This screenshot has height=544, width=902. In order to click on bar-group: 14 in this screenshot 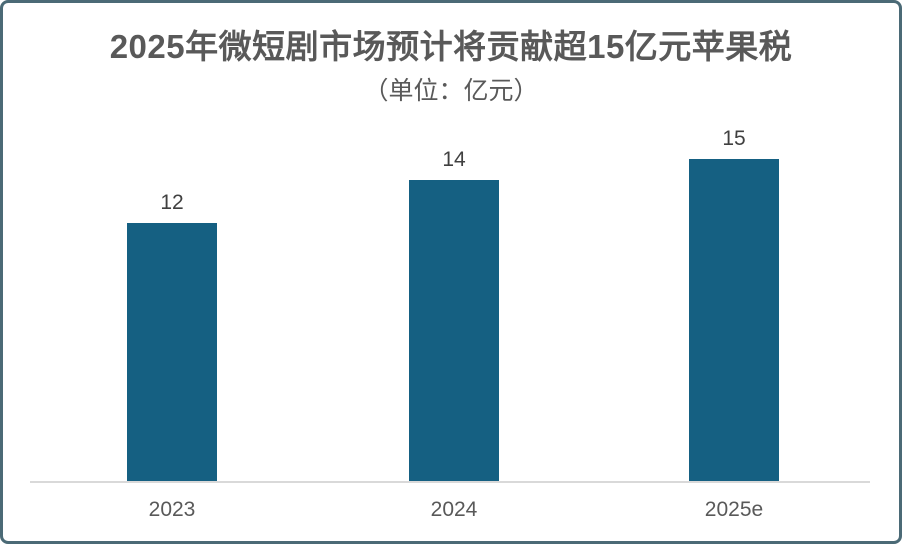, I will do `click(454, 315)`.